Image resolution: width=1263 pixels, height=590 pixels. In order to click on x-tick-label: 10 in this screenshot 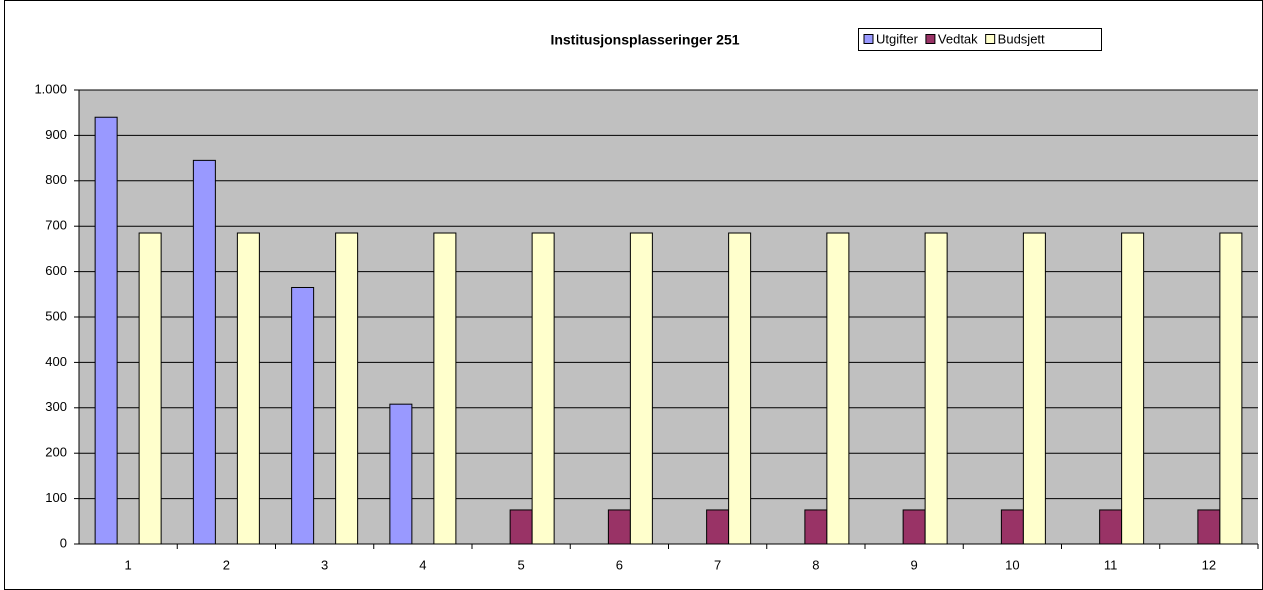, I will do `click(1012, 564)`.